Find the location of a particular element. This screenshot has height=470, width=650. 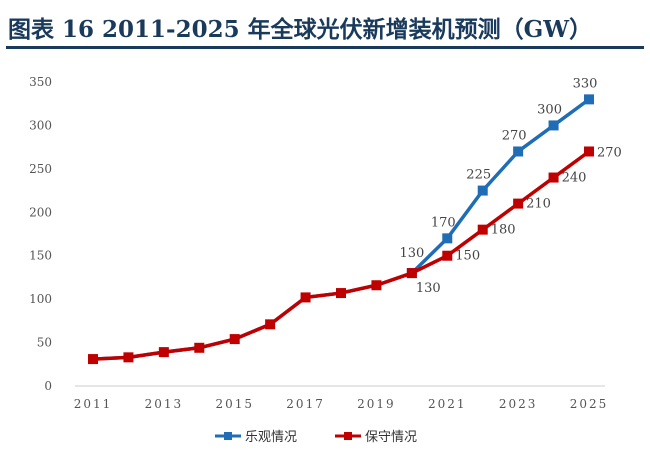

x-tick-label: 2023 is located at coordinates (518, 404).